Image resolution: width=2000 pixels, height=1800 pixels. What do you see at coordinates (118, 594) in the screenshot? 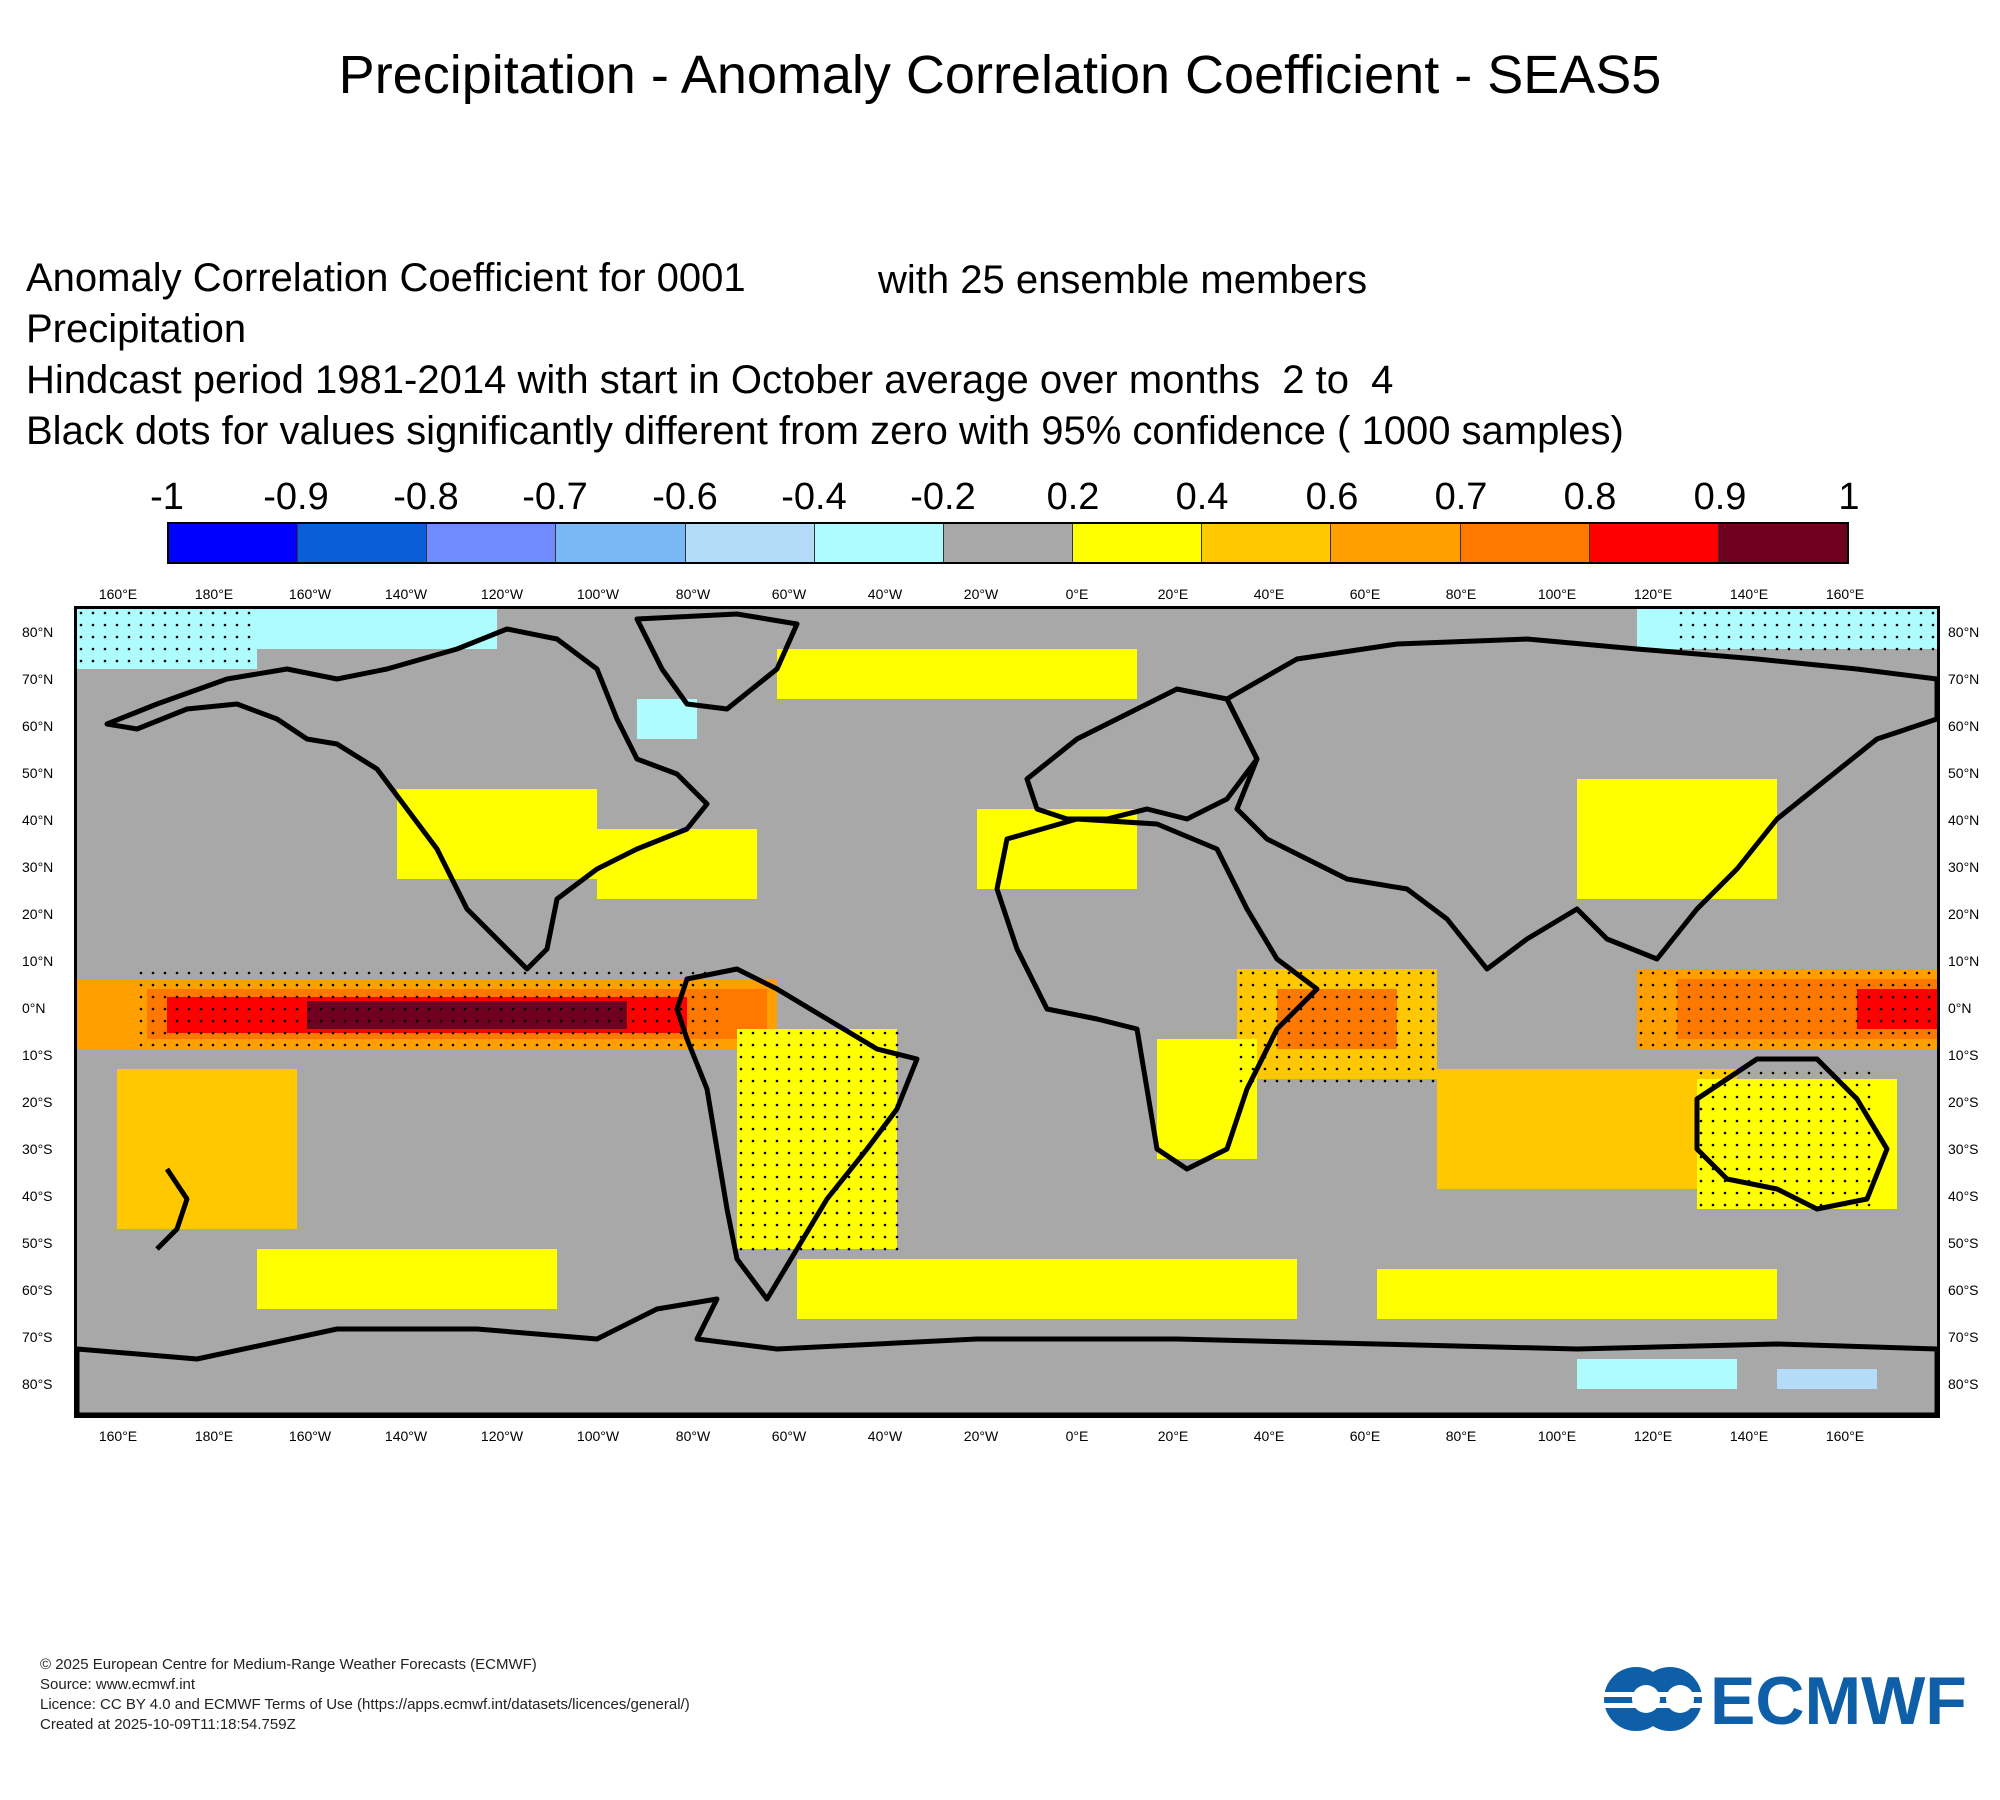
I see `lon-label: 160°E` at bounding box center [118, 594].